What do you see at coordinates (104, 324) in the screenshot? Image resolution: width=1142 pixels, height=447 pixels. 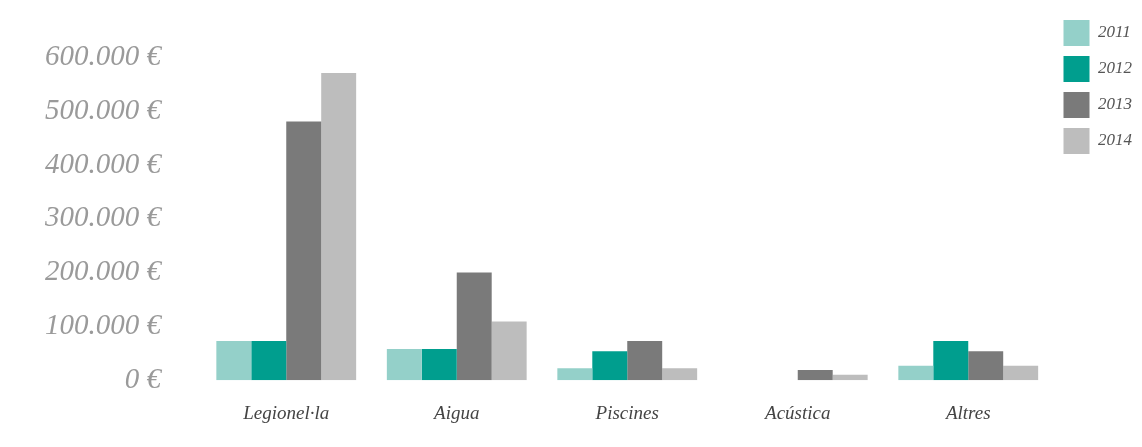 I see `y-tick-label: 100.000 €` at bounding box center [104, 324].